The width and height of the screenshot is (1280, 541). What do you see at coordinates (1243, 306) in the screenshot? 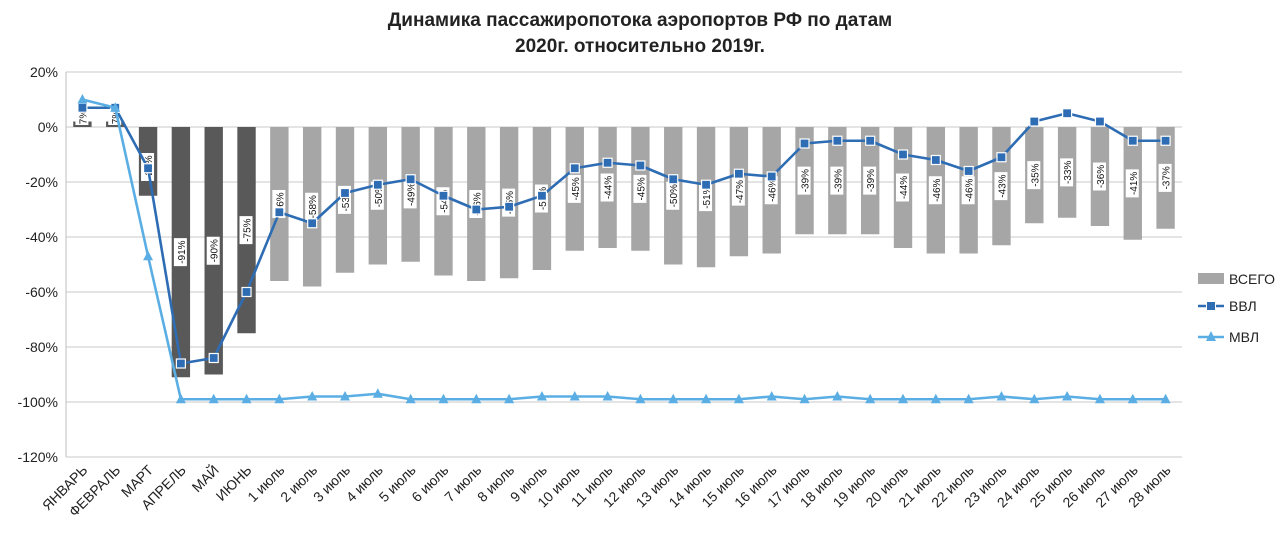
I see `legend-label: ВВЛ` at bounding box center [1243, 306].